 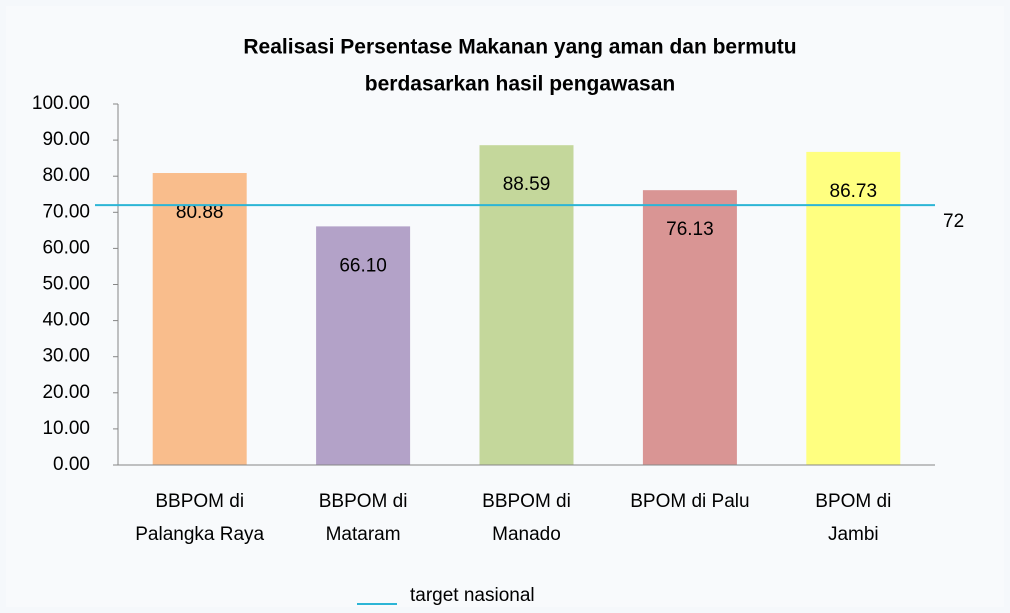 I want to click on y-tick-label: 10.00, so click(x=66, y=428).